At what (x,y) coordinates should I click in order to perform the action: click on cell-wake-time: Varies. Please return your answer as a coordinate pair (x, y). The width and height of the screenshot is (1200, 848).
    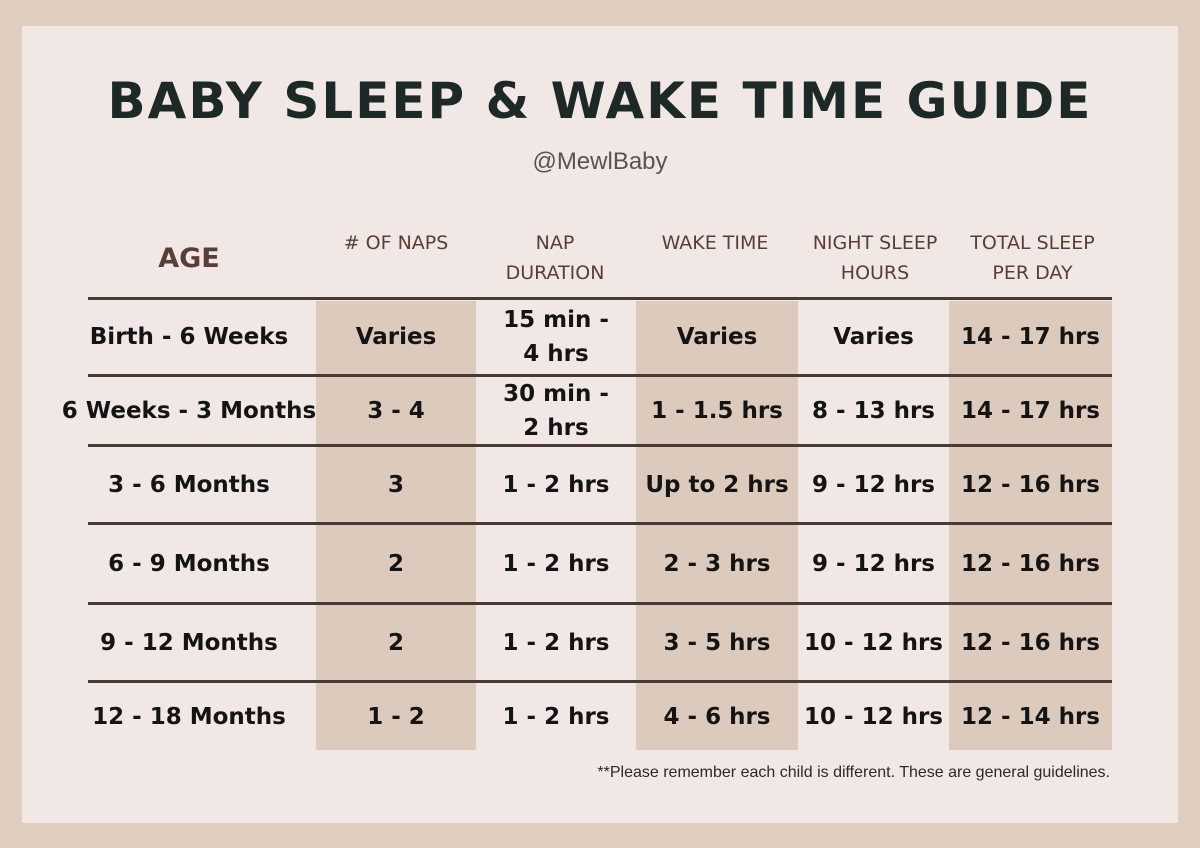
    Looking at the image, I should click on (717, 337).